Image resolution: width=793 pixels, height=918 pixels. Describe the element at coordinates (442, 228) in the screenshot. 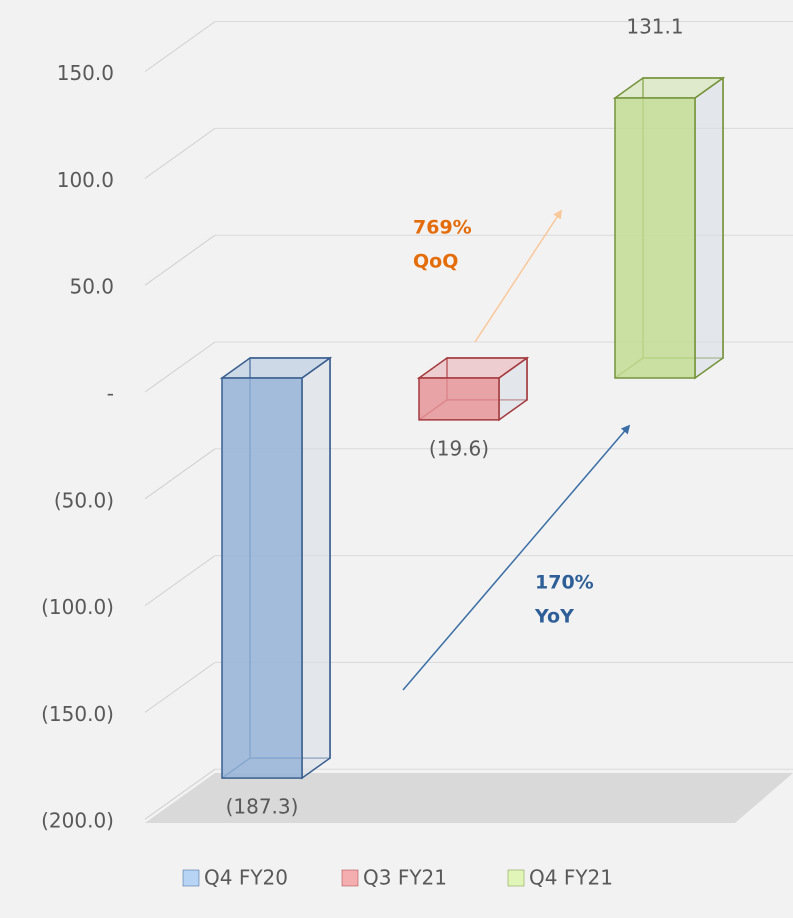

I see `annotation: 769%` at that location.